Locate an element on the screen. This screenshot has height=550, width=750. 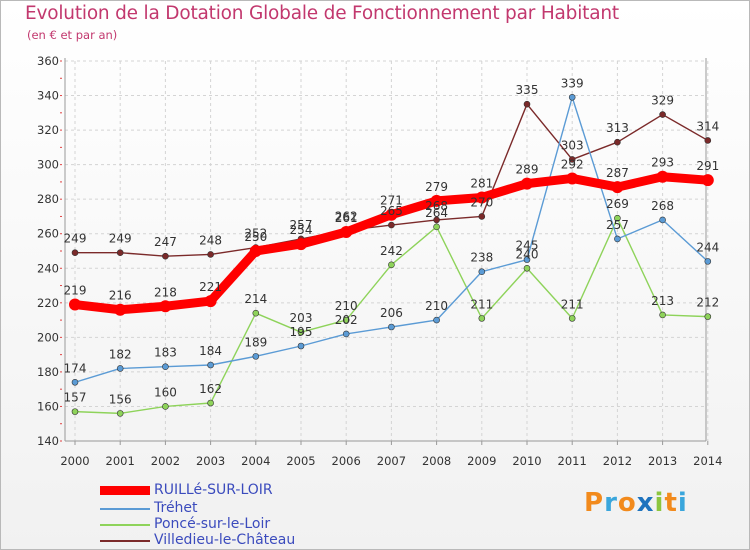
data-label: 157 is located at coordinates (75, 398).